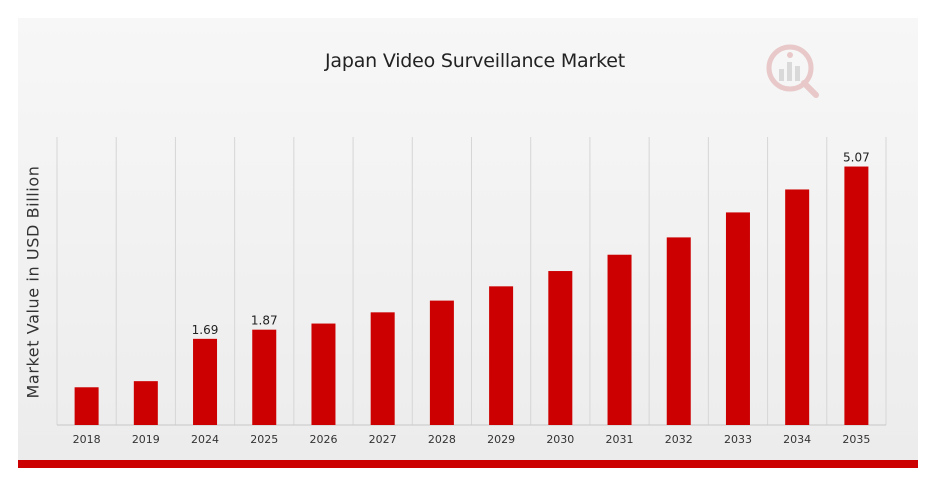 The height and width of the screenshot is (483, 940). Describe the element at coordinates (264, 439) in the screenshot. I see `x-tick-label-2025: 2025` at that location.